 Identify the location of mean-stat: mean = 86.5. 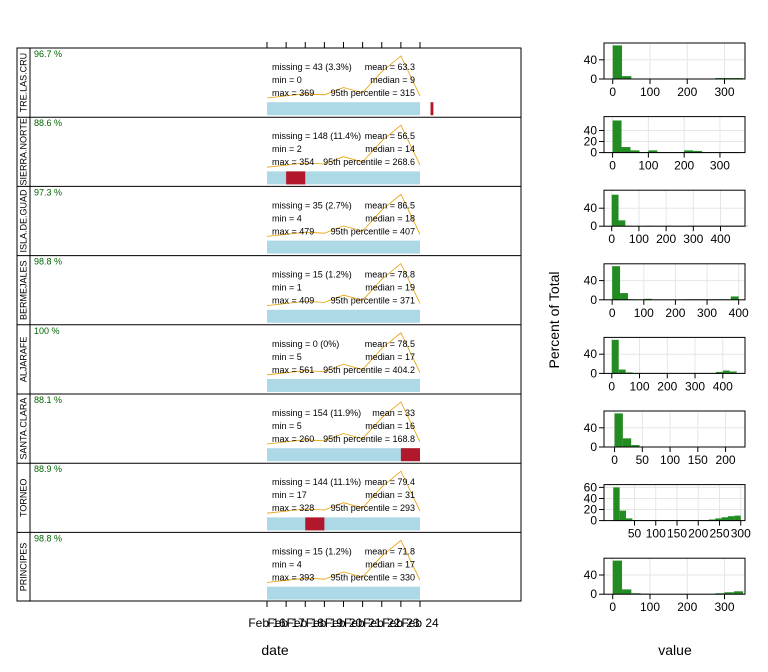
(390, 205).